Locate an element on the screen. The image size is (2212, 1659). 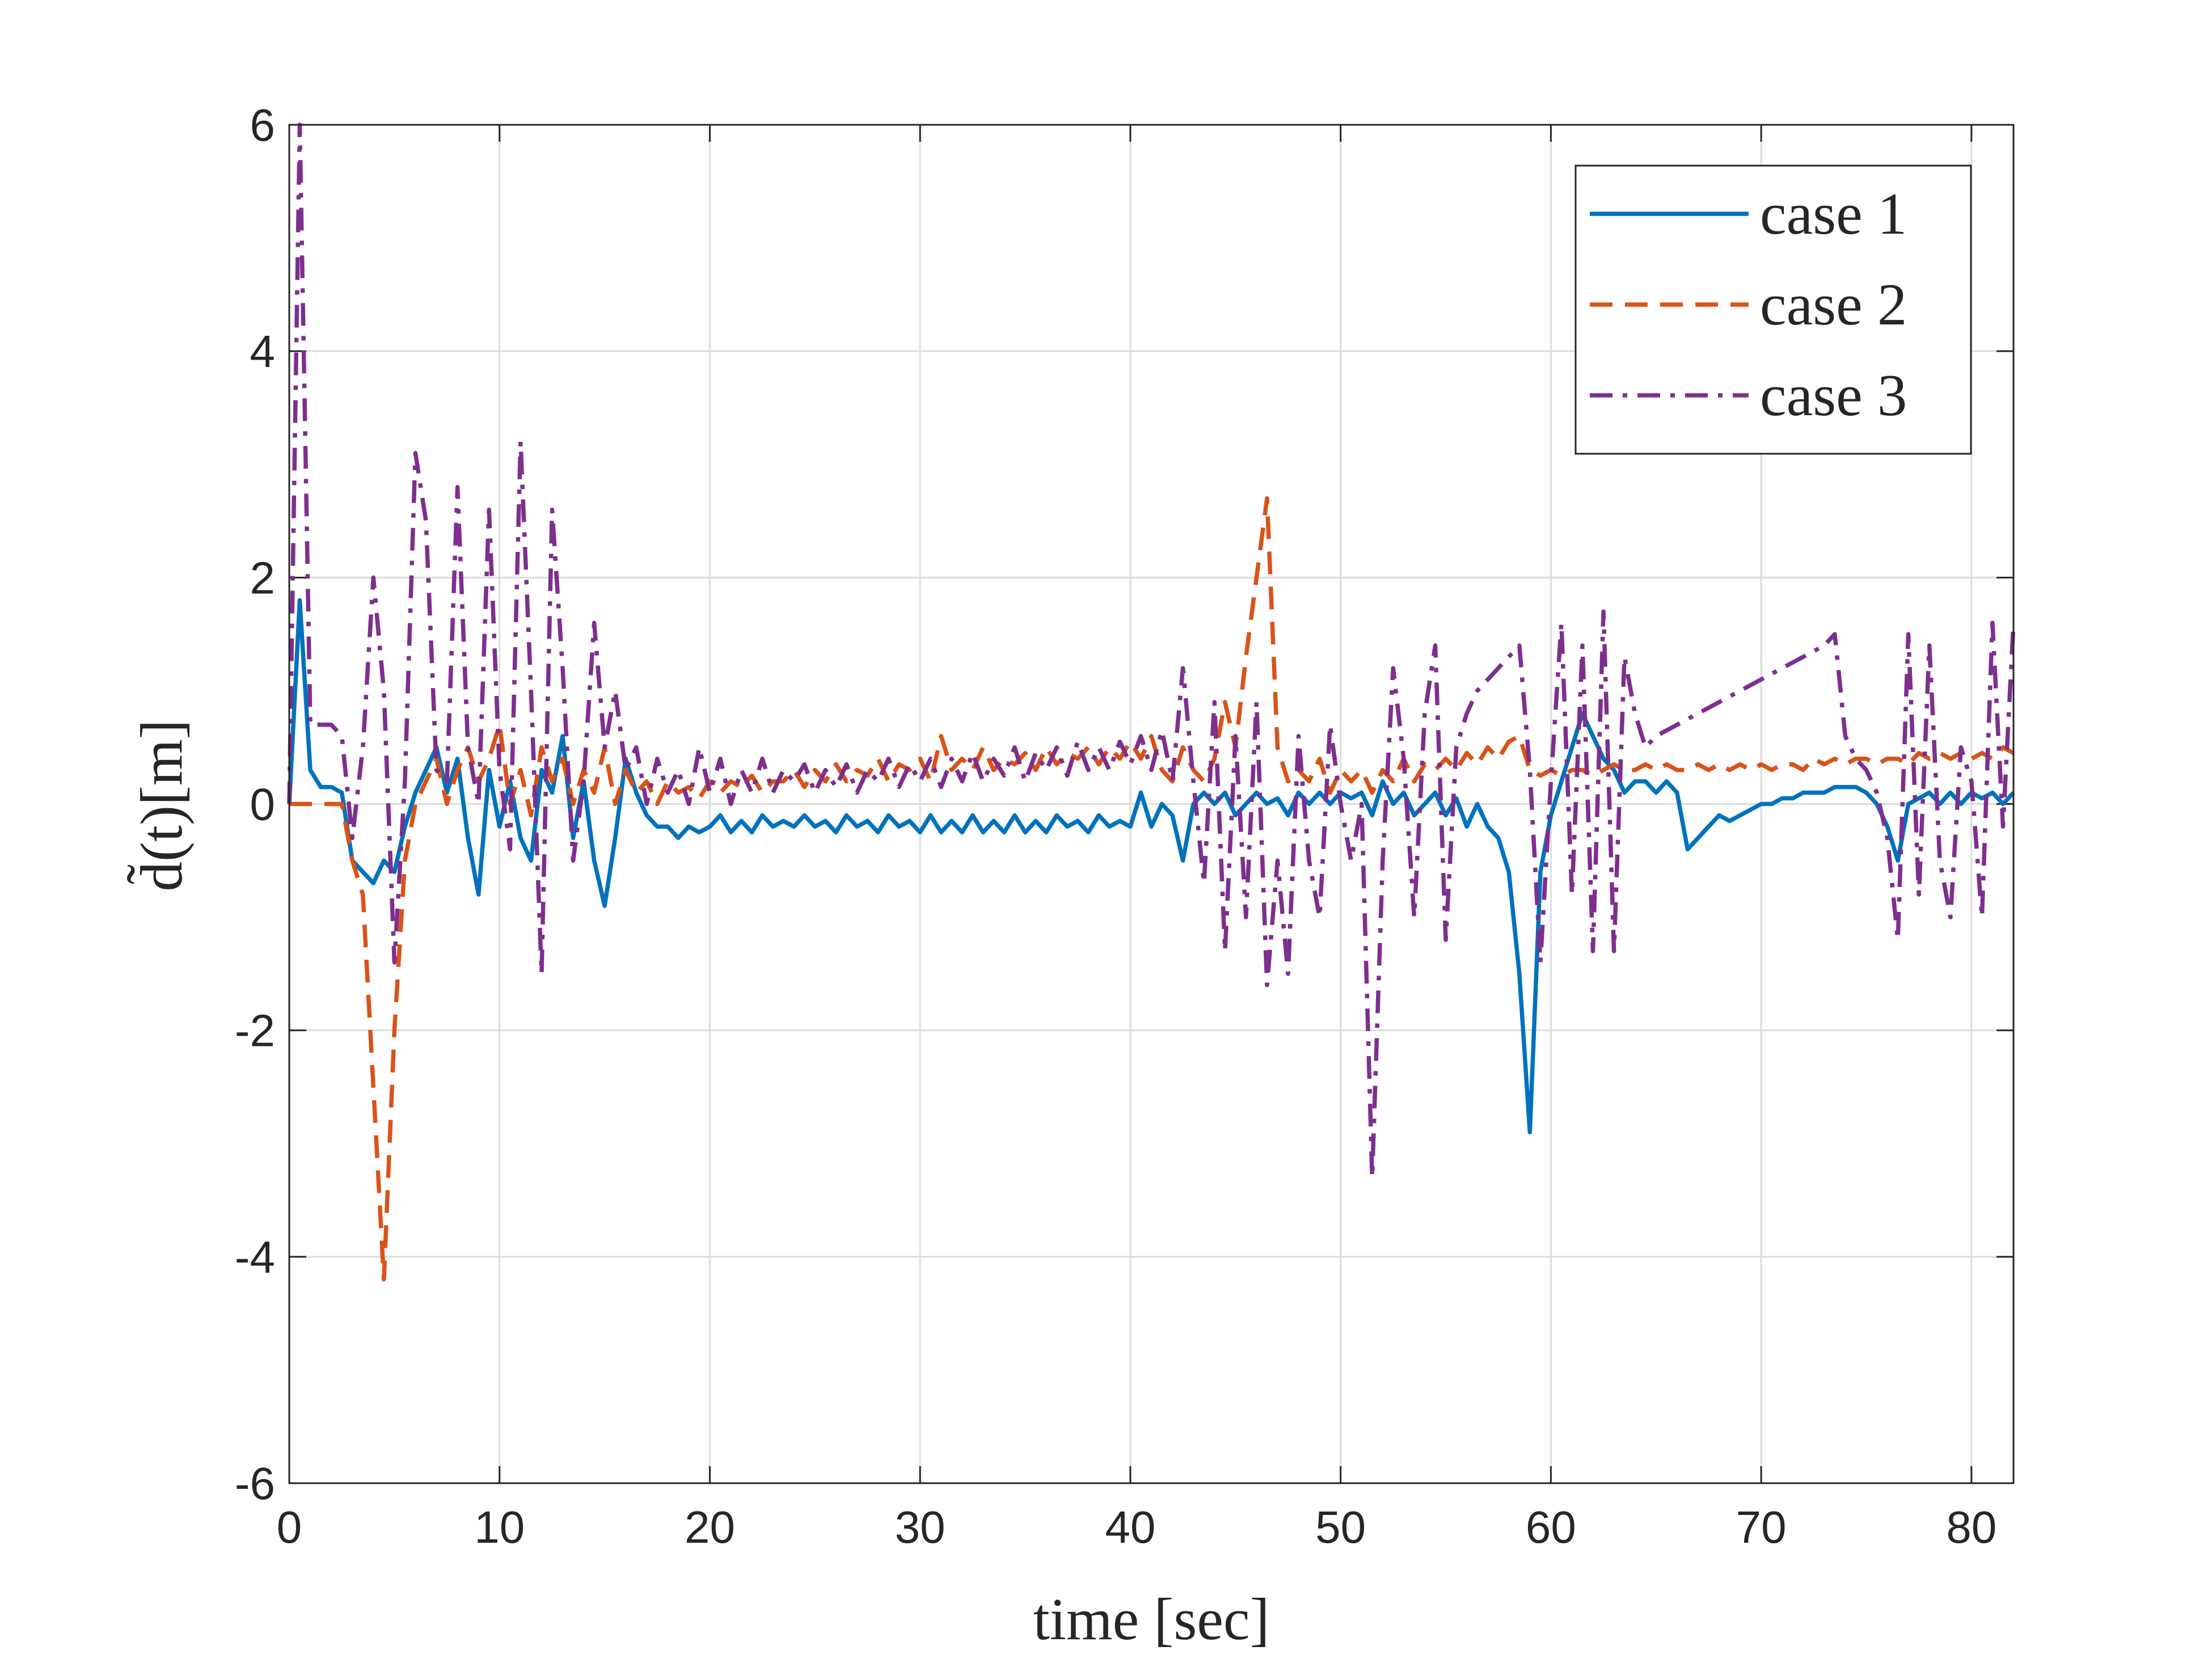
y-axis-label: d̃(t)[m] is located at coordinates (160, 805).